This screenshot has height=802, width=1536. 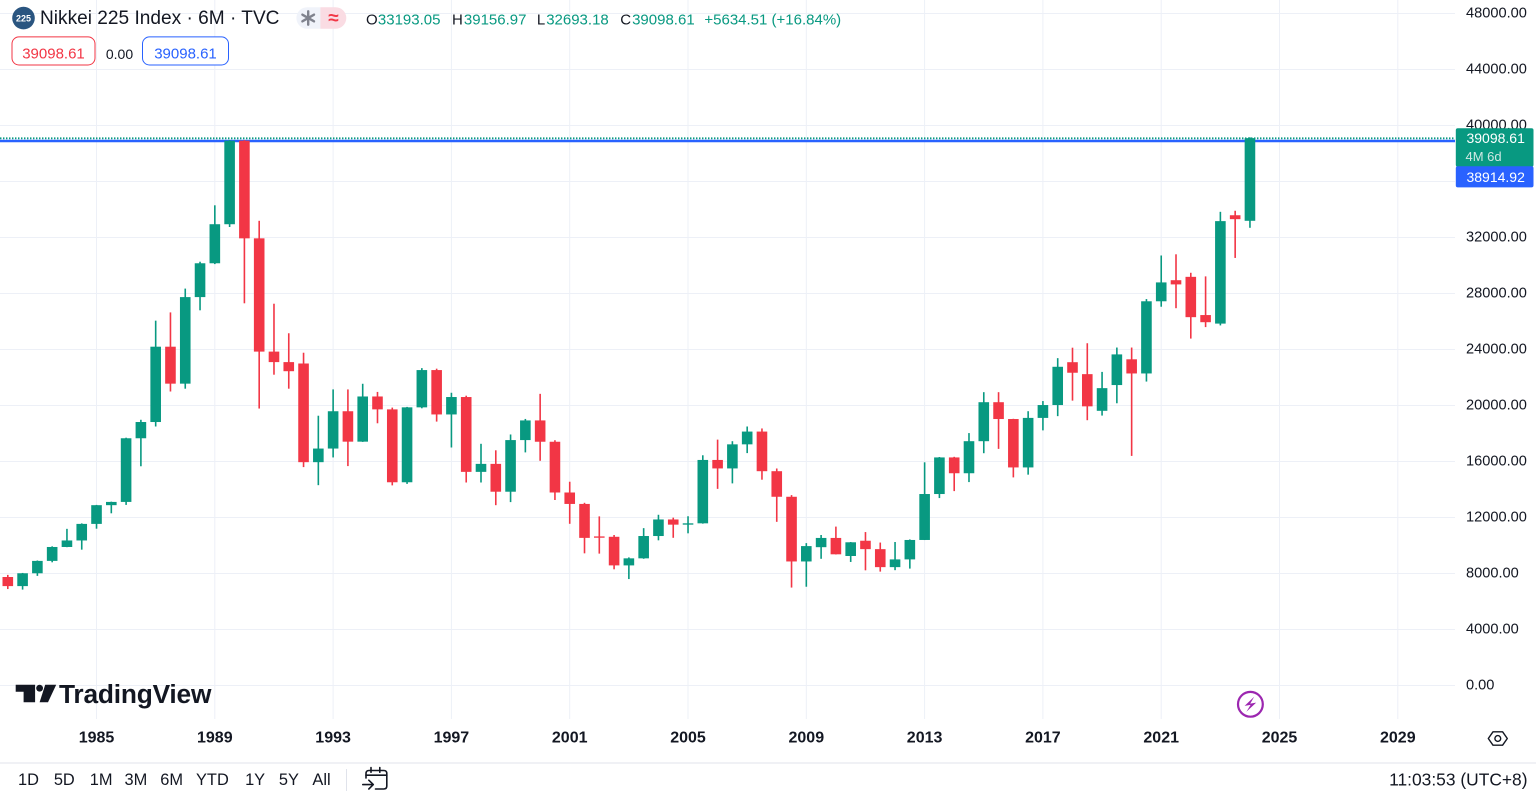 I want to click on svg-text: 24000.00, so click(x=1496, y=350).